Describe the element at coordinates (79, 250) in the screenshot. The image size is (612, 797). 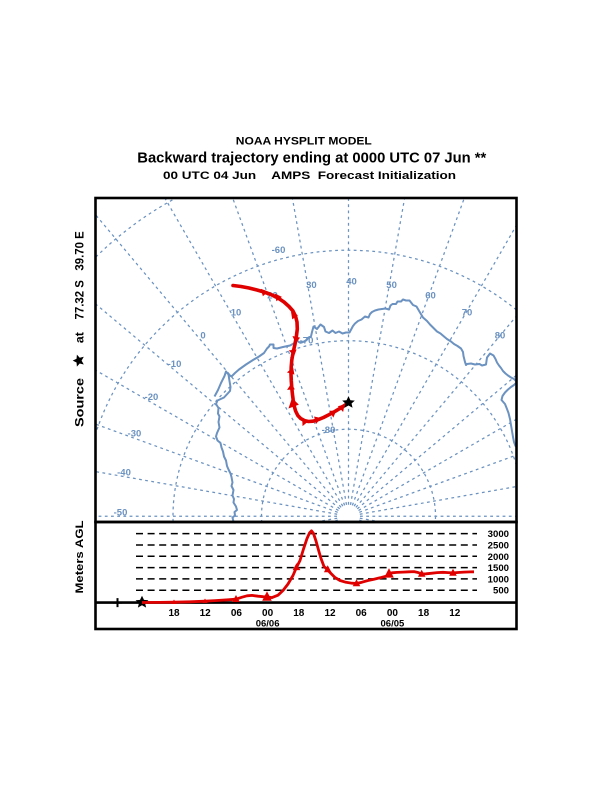
I see `svg-text: 39.70 E` at that location.